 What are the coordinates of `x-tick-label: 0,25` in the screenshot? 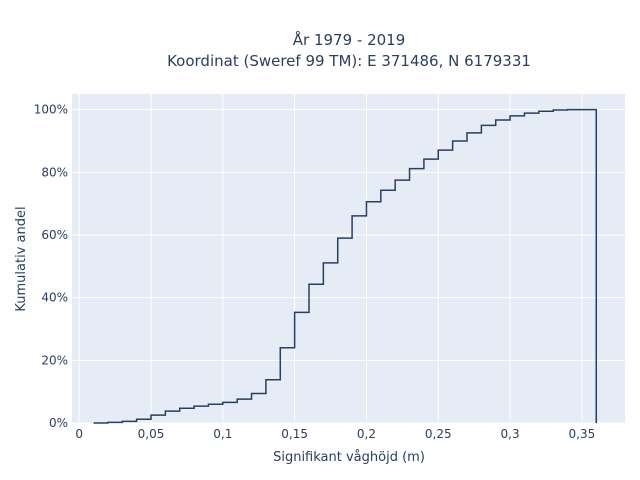 It's located at (438, 434).